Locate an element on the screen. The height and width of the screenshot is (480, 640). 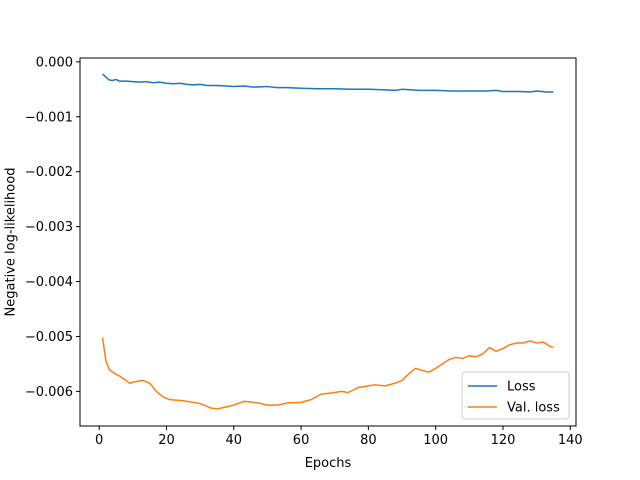
x-tick-label: 0 is located at coordinates (99, 440).